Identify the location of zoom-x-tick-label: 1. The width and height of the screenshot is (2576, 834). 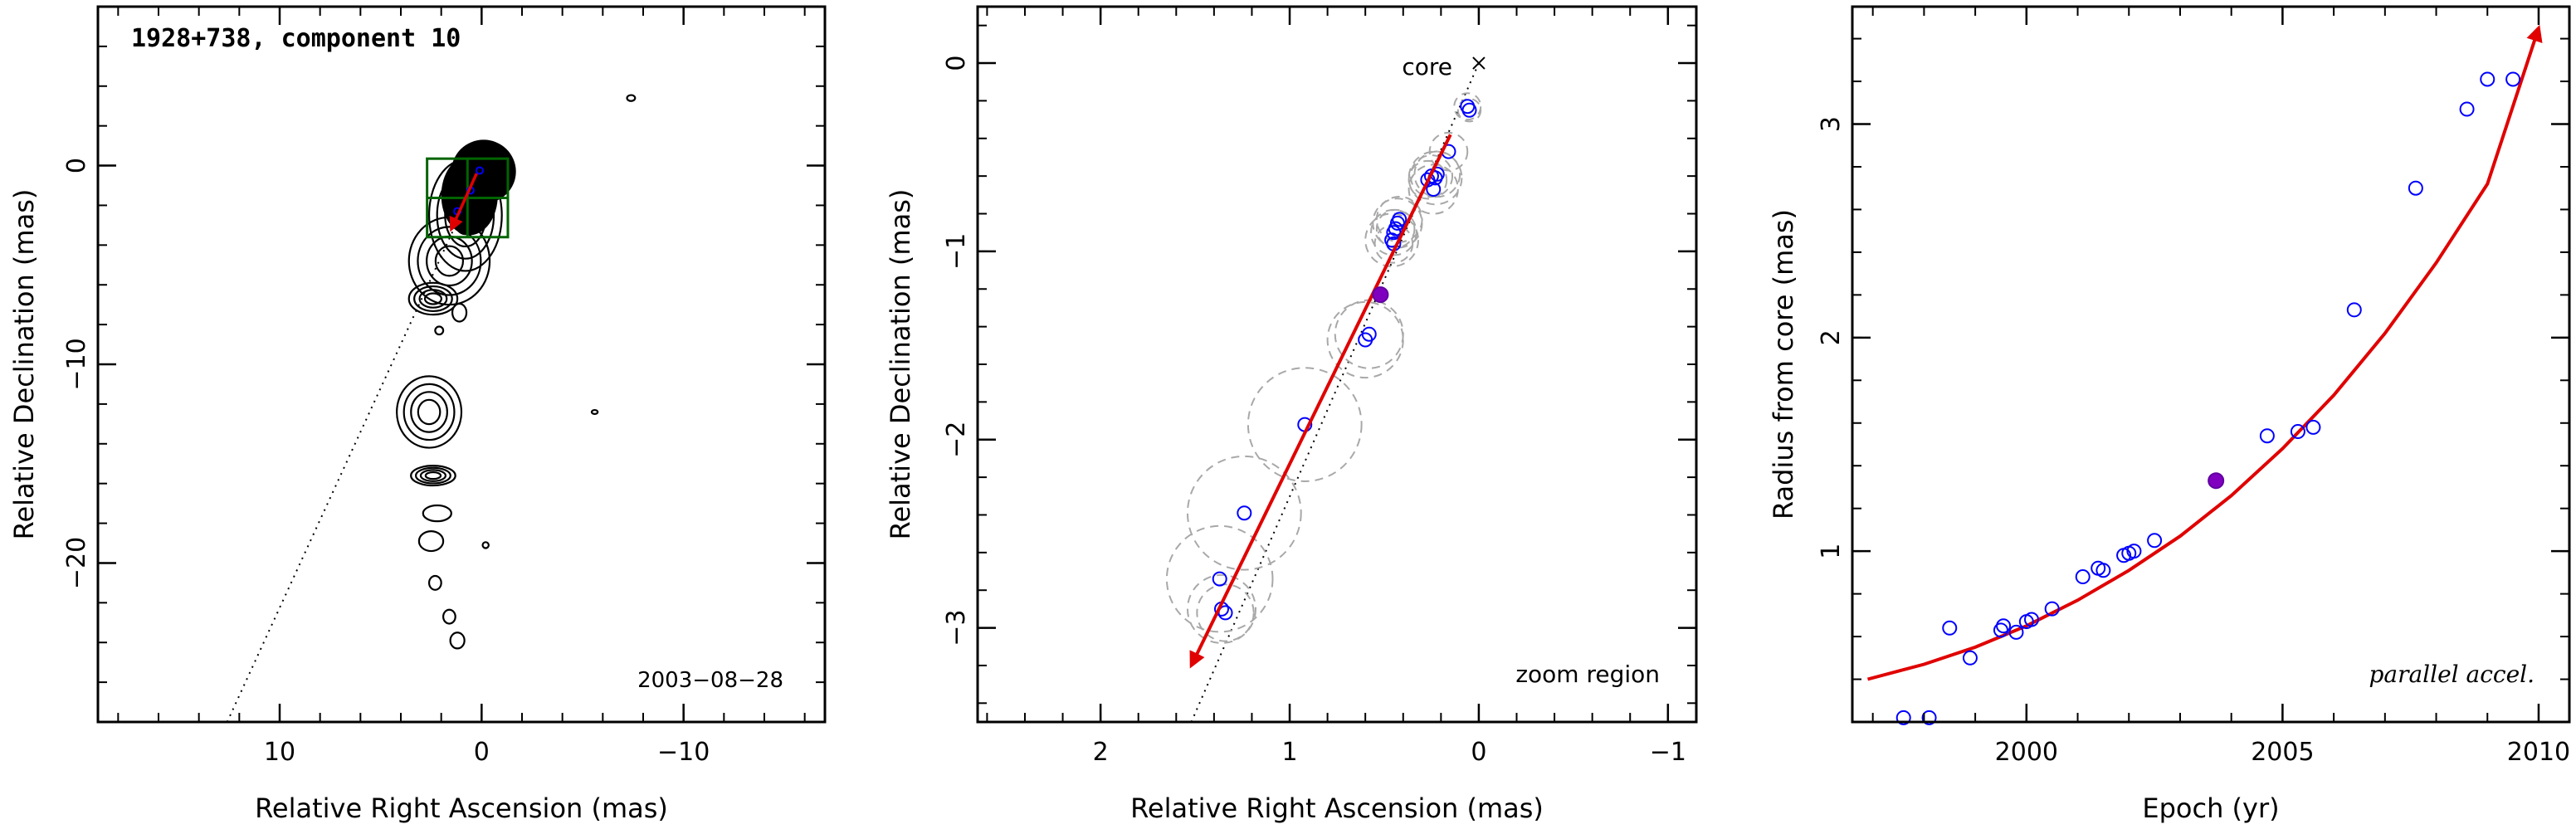
(1289, 753).